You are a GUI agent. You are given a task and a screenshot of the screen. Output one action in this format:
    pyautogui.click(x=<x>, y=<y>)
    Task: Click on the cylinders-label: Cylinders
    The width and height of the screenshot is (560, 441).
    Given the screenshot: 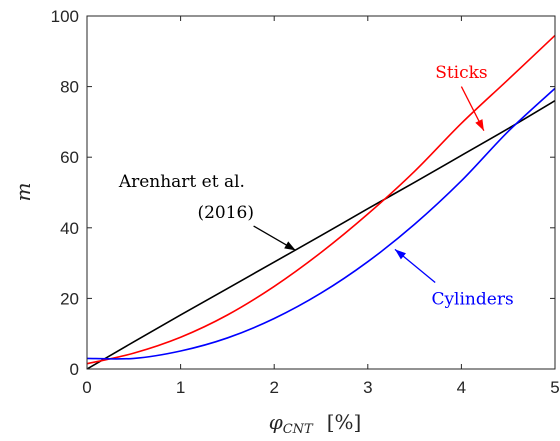 What is the action you would take?
    pyautogui.click(x=472, y=299)
    